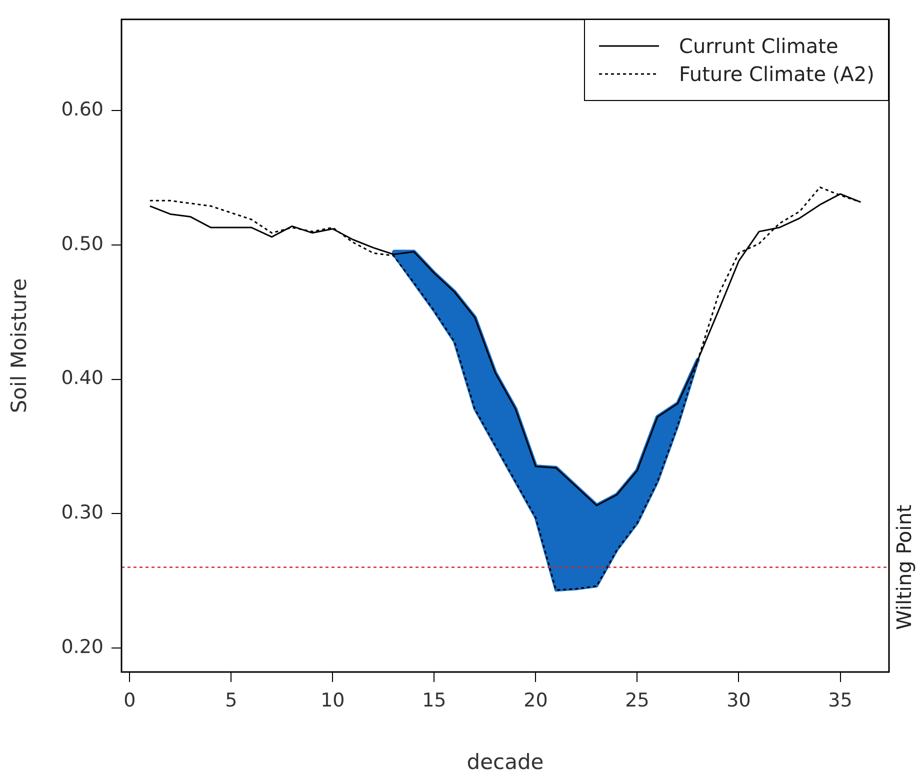 Image resolution: width=923 pixels, height=784 pixels. Describe the element at coordinates (19, 346) in the screenshot. I see `y-axis-title: Soil Moisture` at that location.